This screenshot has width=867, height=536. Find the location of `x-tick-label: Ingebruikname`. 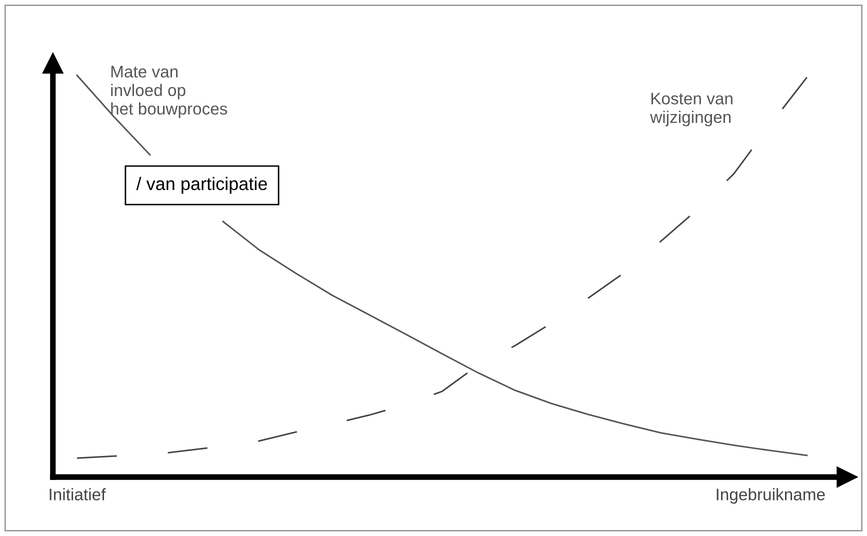

x-tick-label: Ingebruikname is located at coordinates (770, 496).